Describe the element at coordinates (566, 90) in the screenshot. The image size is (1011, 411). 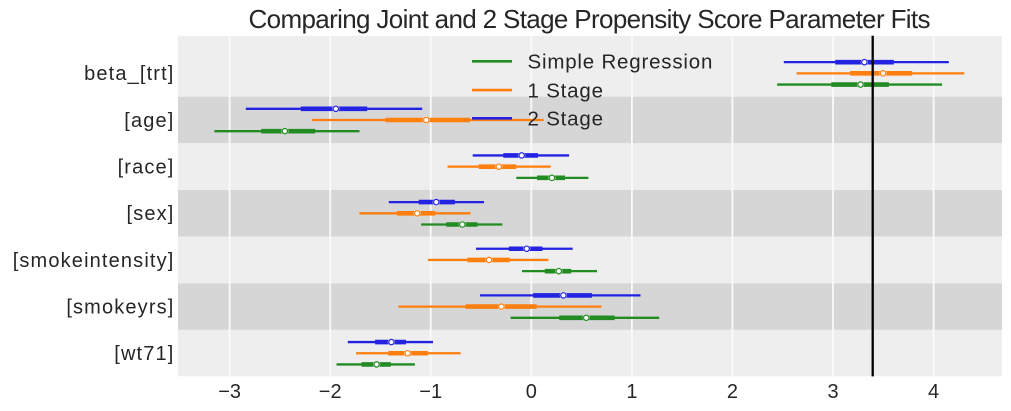
I see `svg-text: 1 Stage` at that location.